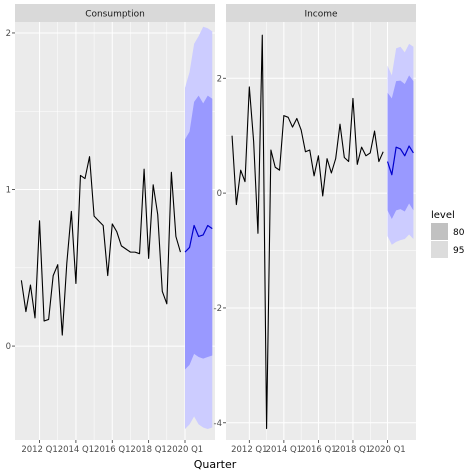 The height and width of the screenshot is (474, 474). I want to click on panel-strip-label: Consumption, so click(115, 15).